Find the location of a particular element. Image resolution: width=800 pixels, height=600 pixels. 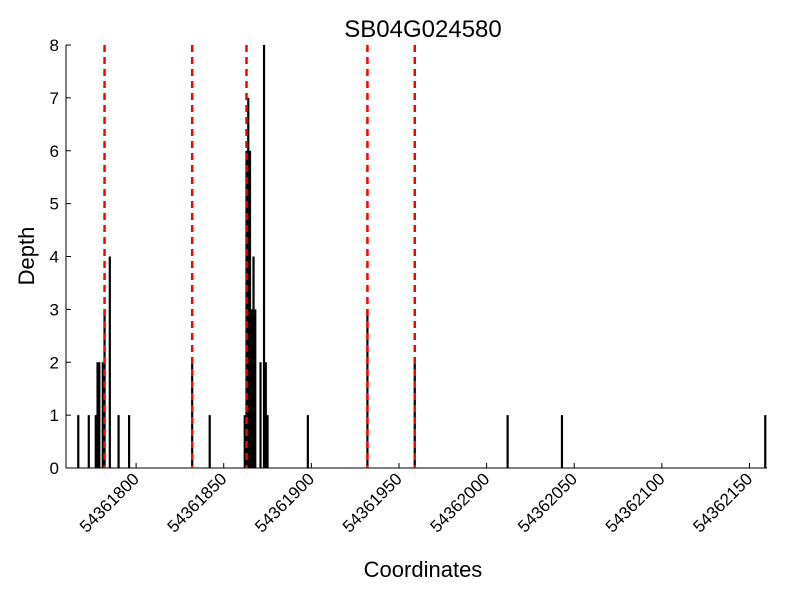

y-tick-label: 8 is located at coordinates (54, 45).